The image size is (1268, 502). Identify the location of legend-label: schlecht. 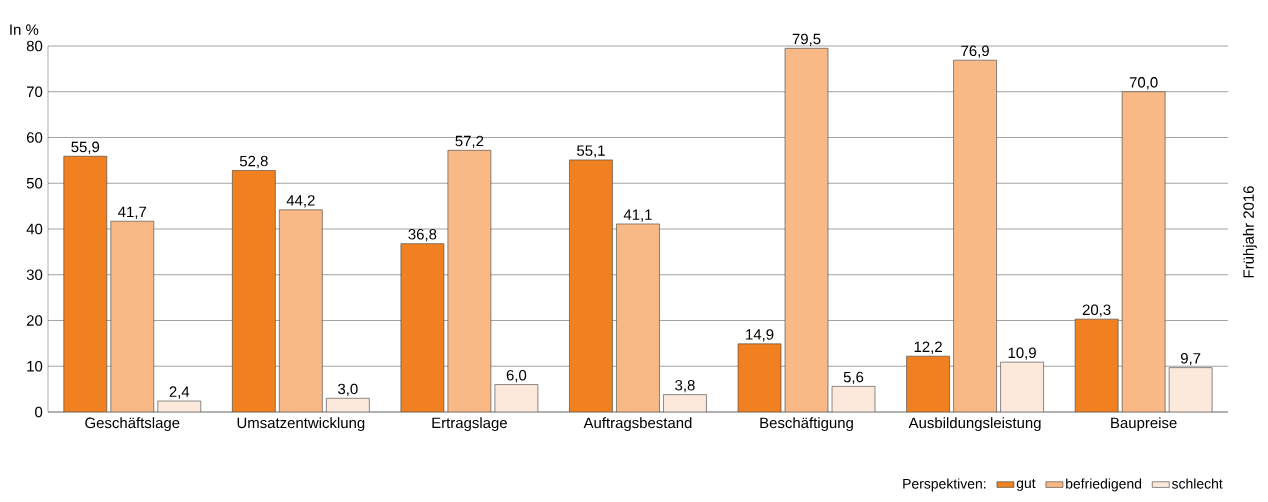
(1197, 483).